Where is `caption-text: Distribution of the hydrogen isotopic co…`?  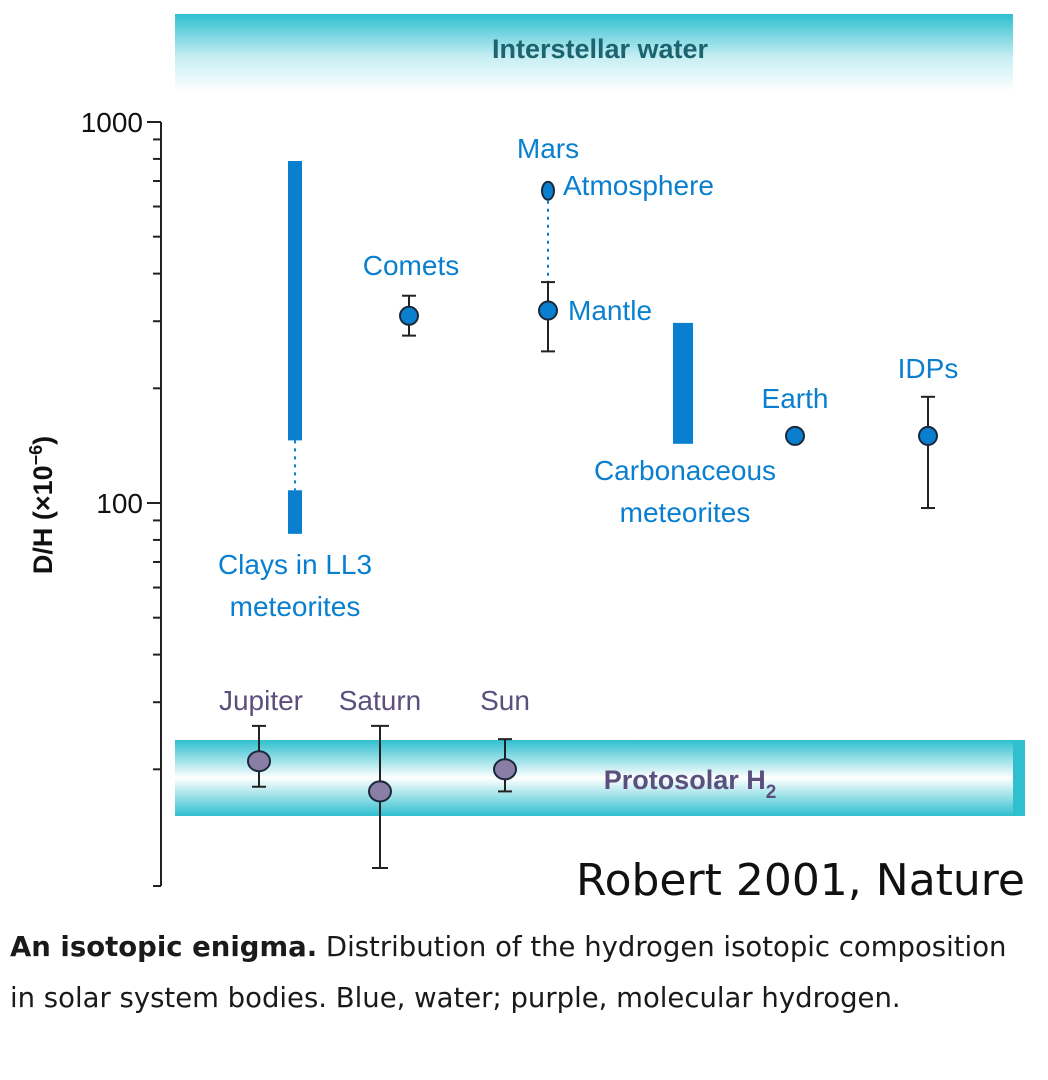
caption-text: Distribution of the hydrogen isotopic co… is located at coordinates (508, 972).